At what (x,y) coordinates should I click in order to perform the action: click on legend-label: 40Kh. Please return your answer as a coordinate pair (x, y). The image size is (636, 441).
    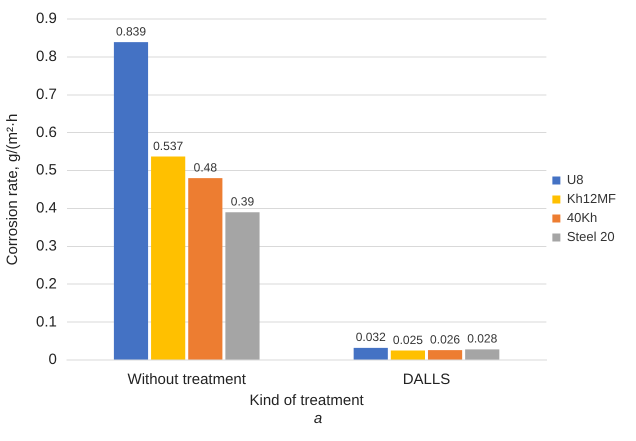
    Looking at the image, I should click on (582, 218).